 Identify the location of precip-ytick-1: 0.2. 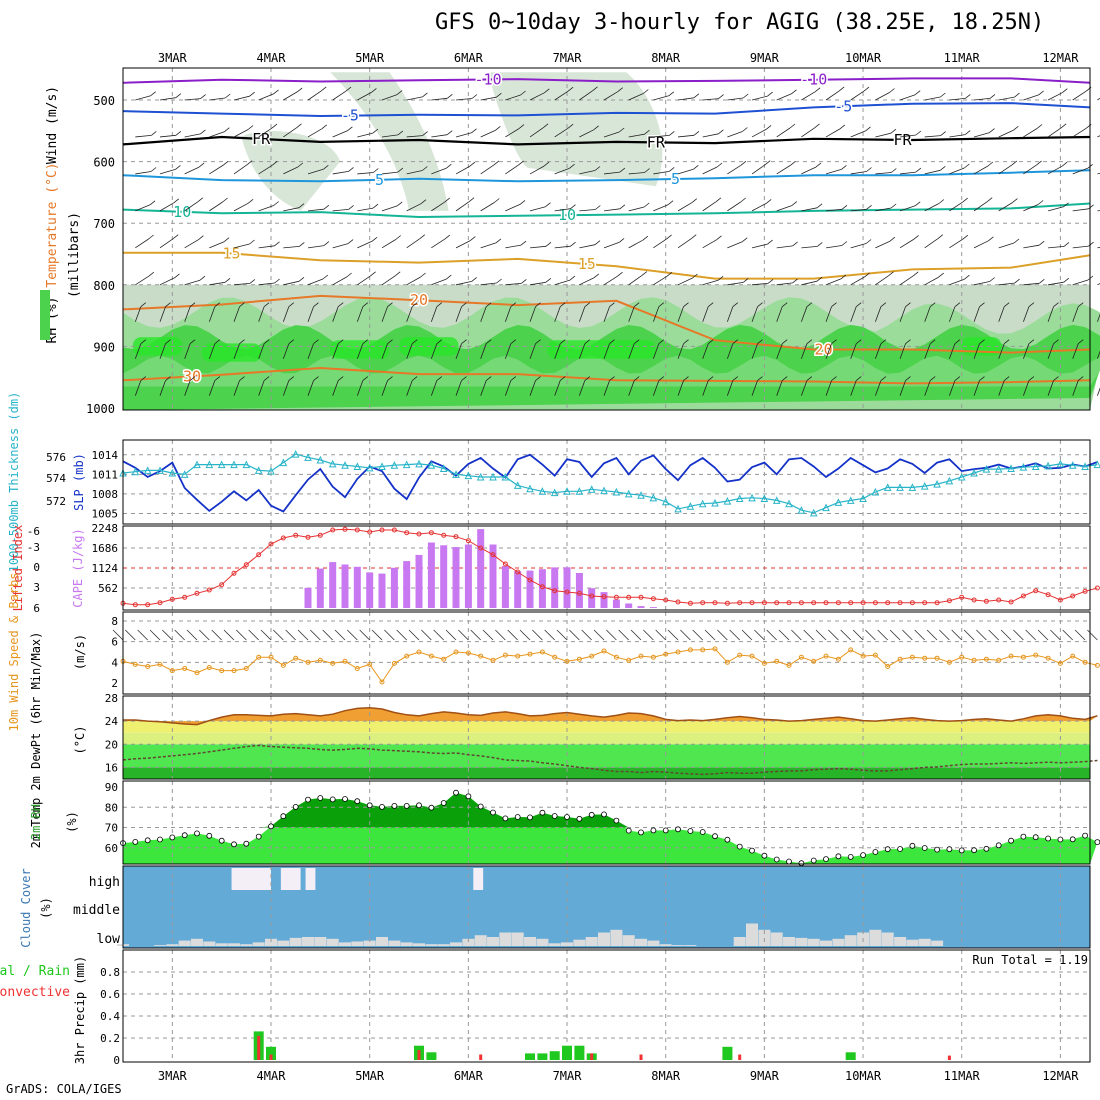
(110, 1038).